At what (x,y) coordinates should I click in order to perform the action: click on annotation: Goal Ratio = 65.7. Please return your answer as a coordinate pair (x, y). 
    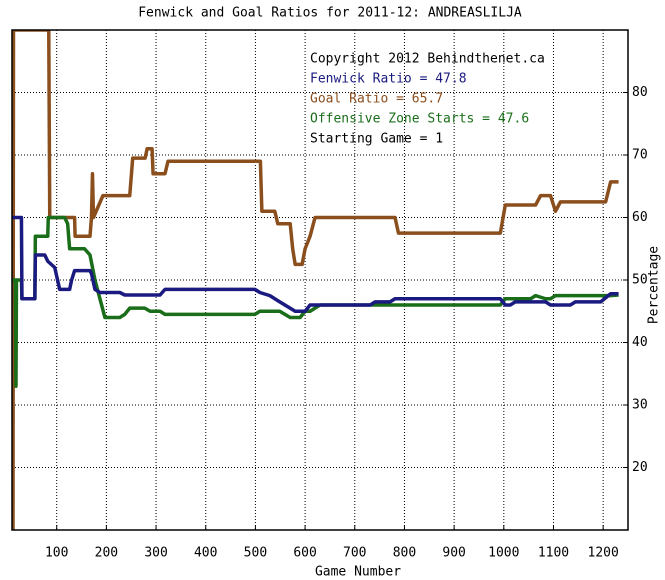
    Looking at the image, I should click on (376, 99).